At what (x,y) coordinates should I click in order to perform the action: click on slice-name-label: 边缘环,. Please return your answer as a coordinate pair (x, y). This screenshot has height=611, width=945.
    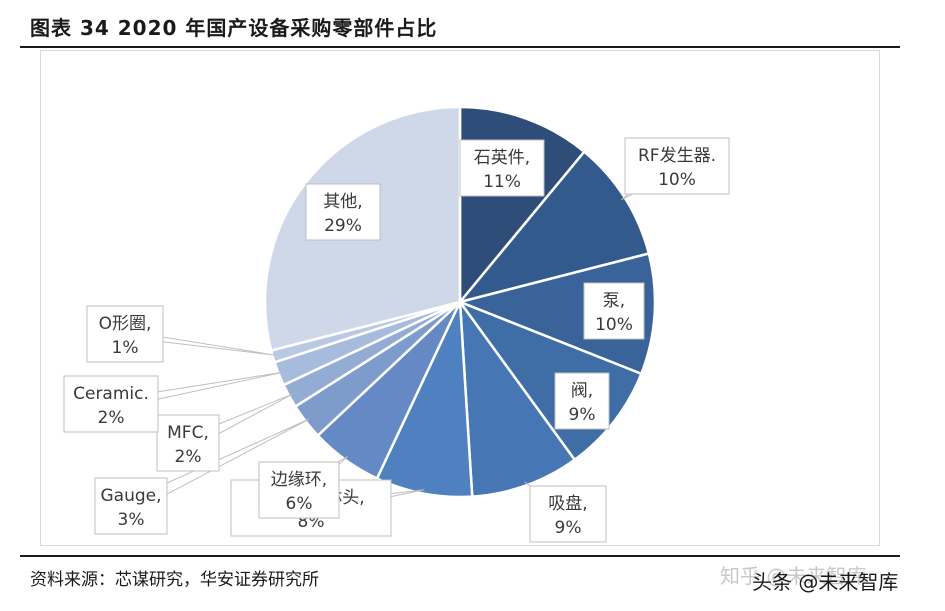
    Looking at the image, I should click on (299, 480).